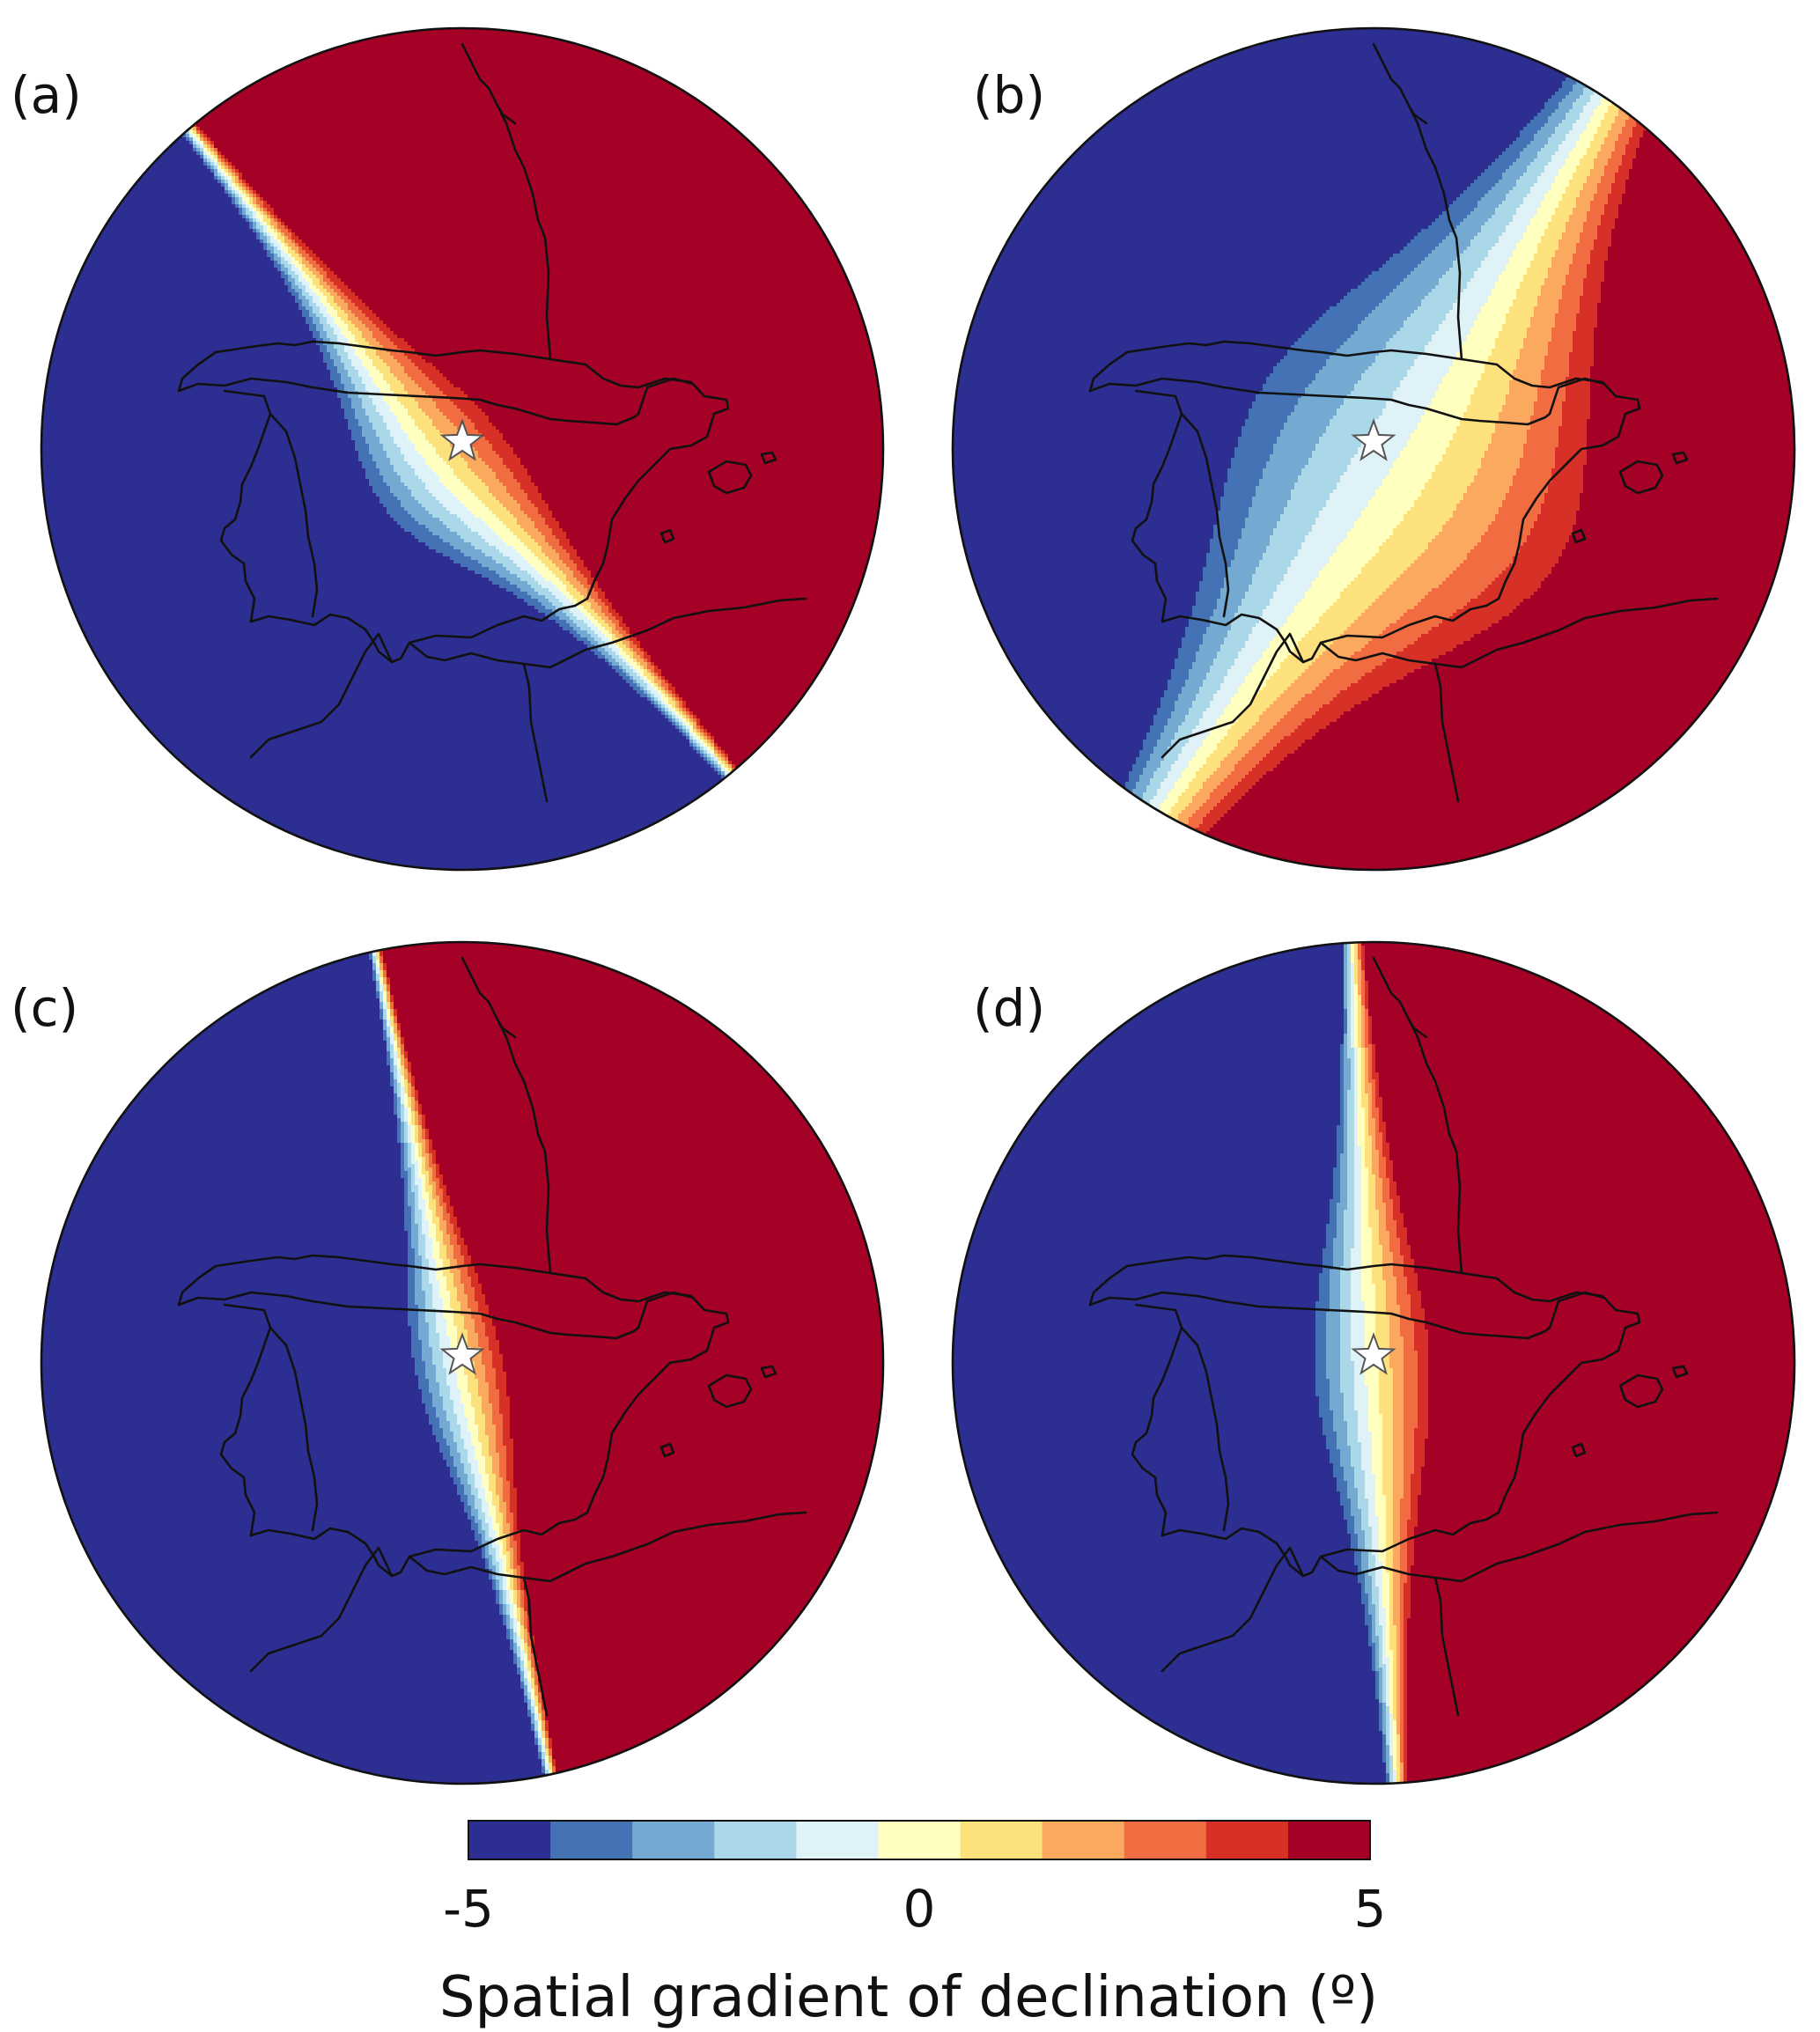  I want to click on colorbar-tick-label: 5, so click(1370, 1909).